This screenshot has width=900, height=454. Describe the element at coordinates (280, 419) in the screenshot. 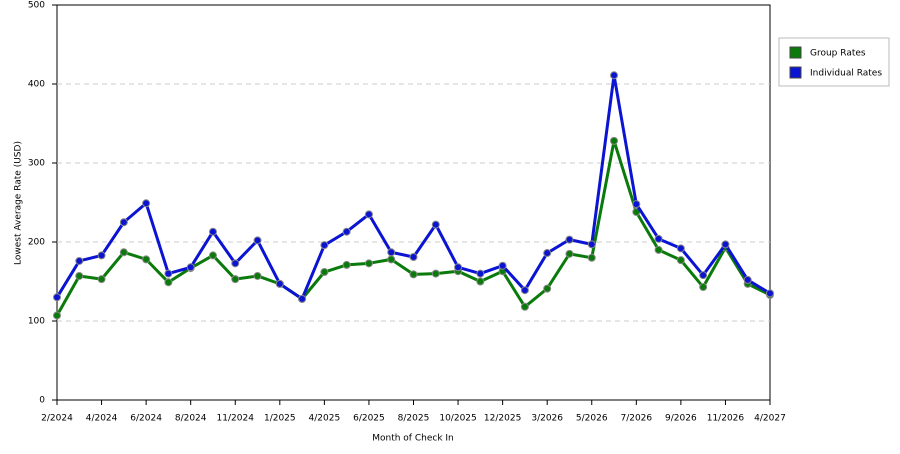

I see `x-tick-label: 1/2025` at that location.